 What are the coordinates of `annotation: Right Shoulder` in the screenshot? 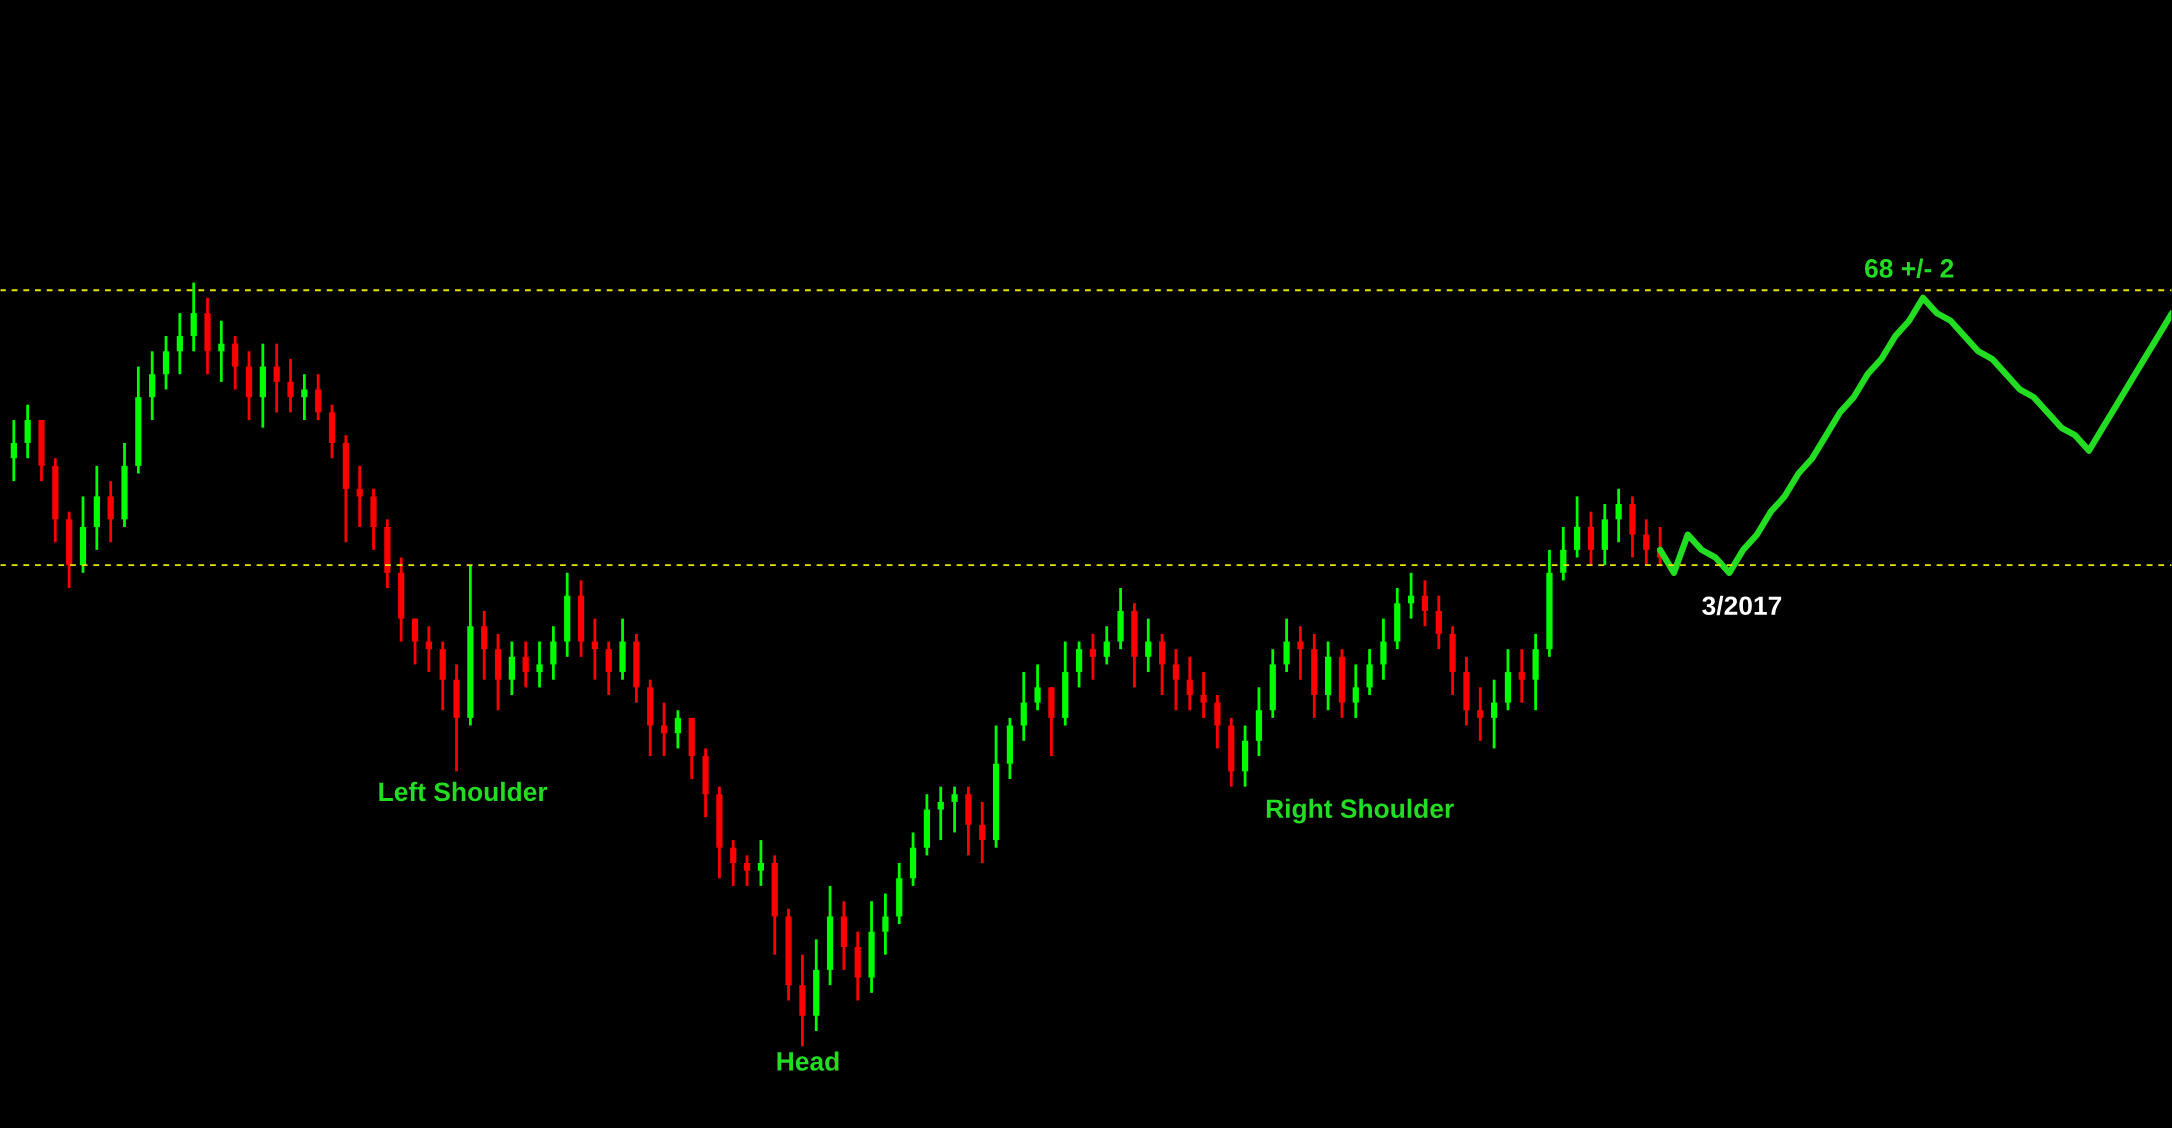 It's located at (1360, 811).